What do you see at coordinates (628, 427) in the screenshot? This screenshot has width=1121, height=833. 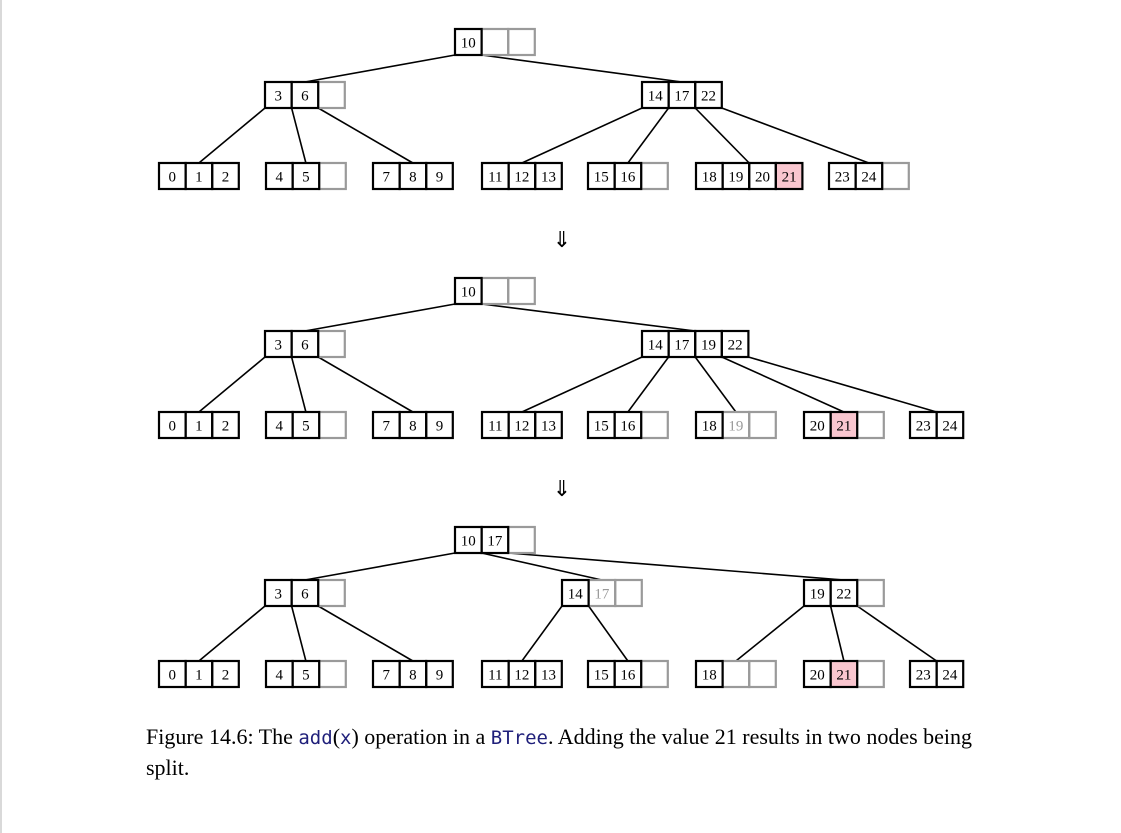 I see `key-label: 16` at bounding box center [628, 427].